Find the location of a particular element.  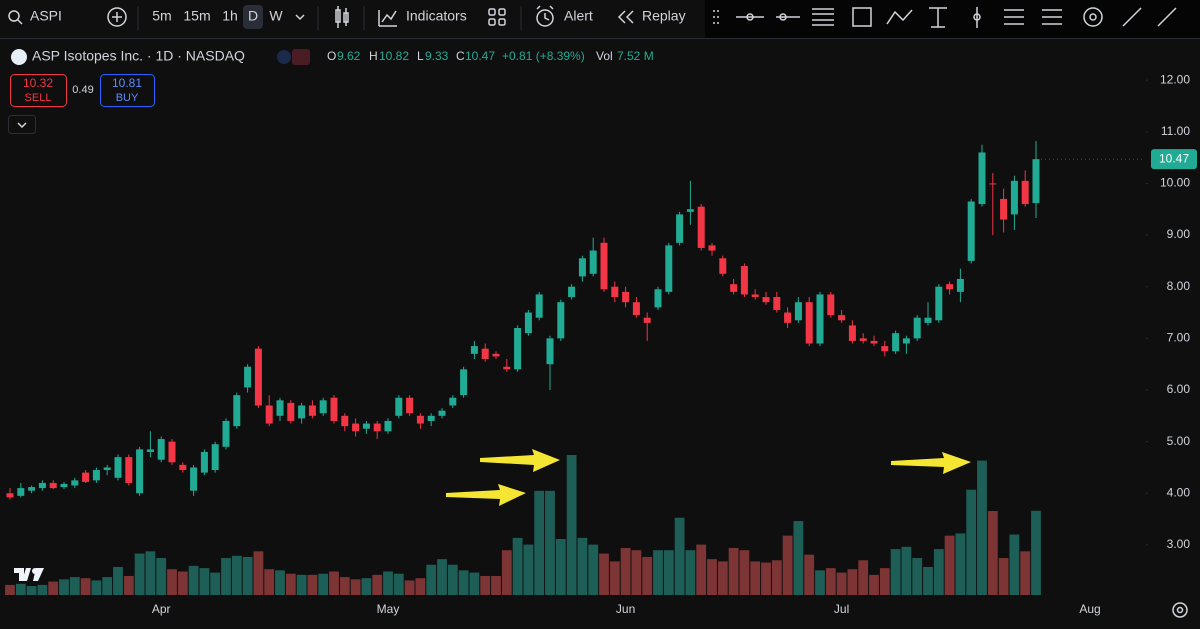

indicators-label: Indicators is located at coordinates (436, 16).